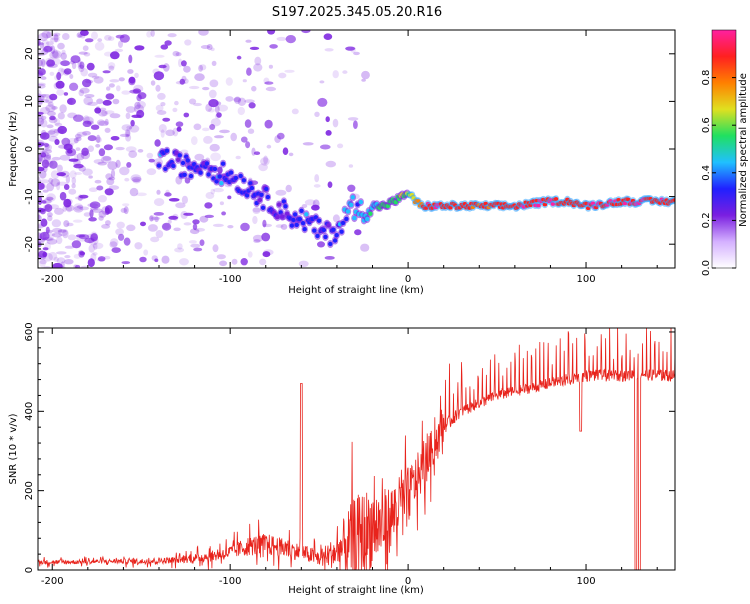 The width and height of the screenshot is (750, 604). I want to click on snr-ytick-label: 400, so click(29, 411).